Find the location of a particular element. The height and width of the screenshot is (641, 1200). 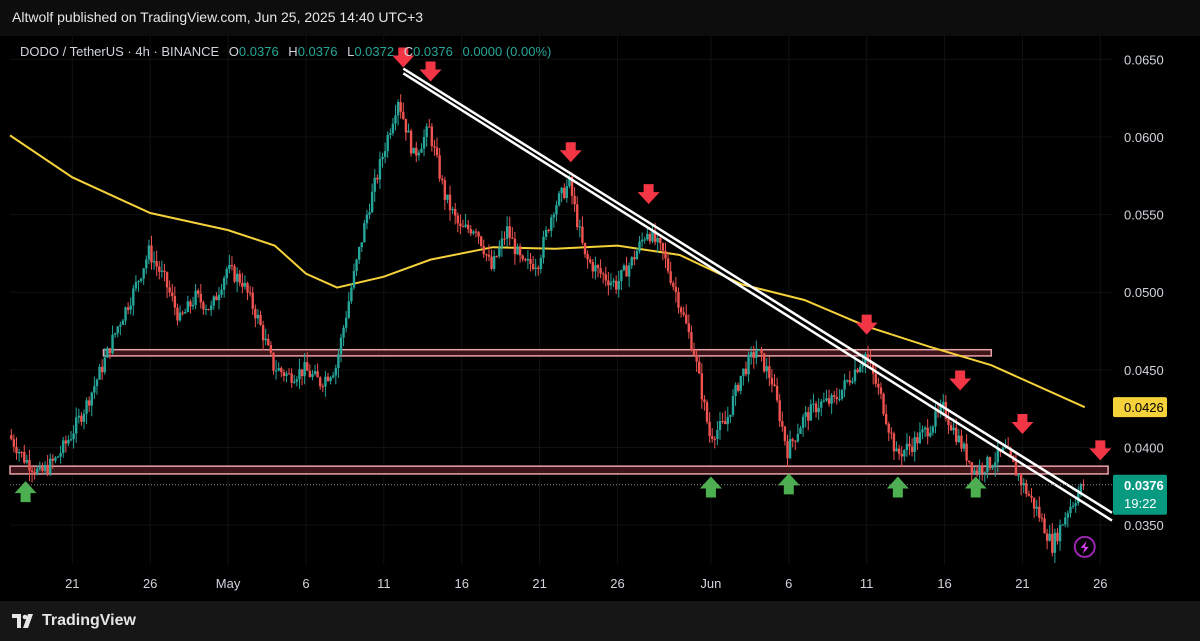

change-value: 0.0000 (0.00%) is located at coordinates (507, 51).